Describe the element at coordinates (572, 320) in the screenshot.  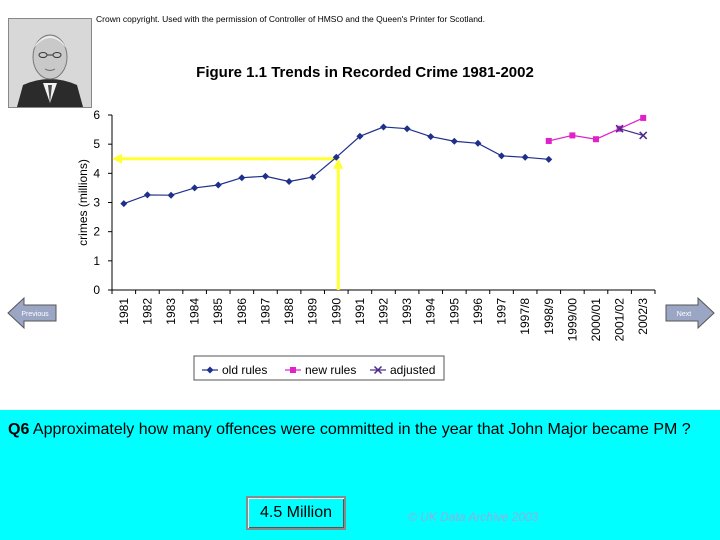
I see `x-tick-label: 1999/00` at that location.